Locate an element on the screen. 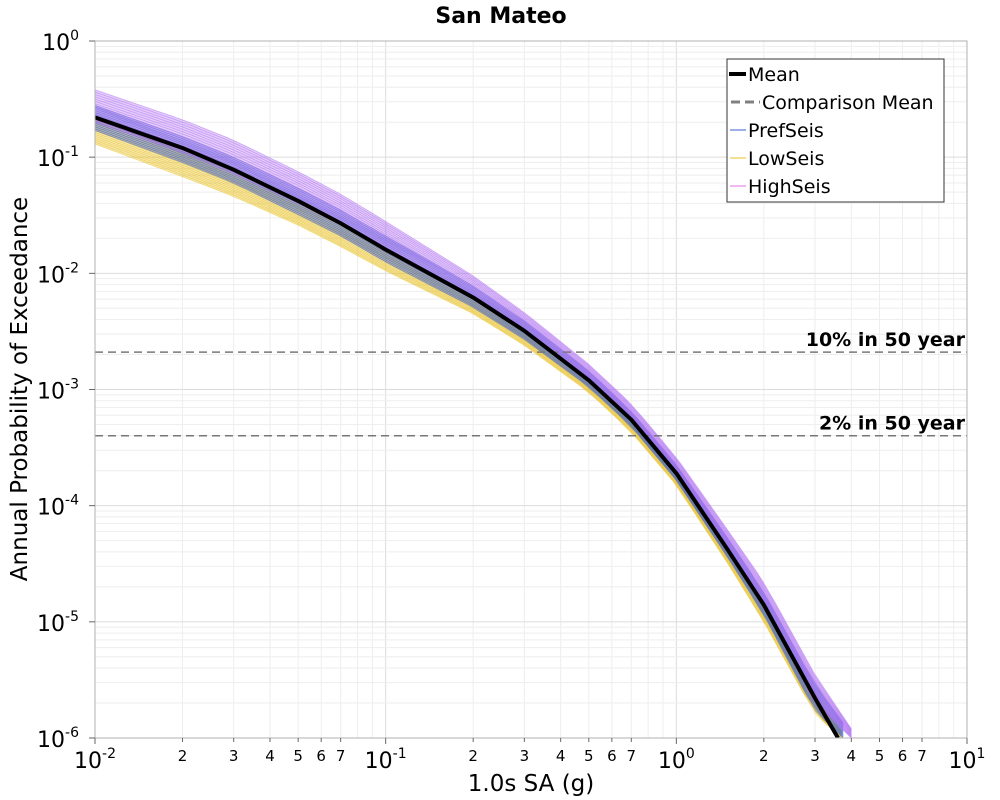 This screenshot has width=1000, height=800. legend-box is located at coordinates (835, 130).